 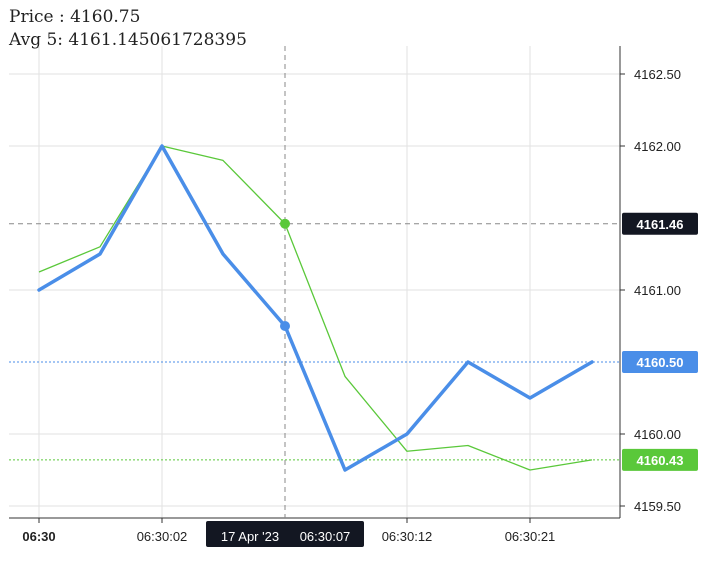 I want to click on y-tick-label: 4160.00, so click(x=657, y=434).